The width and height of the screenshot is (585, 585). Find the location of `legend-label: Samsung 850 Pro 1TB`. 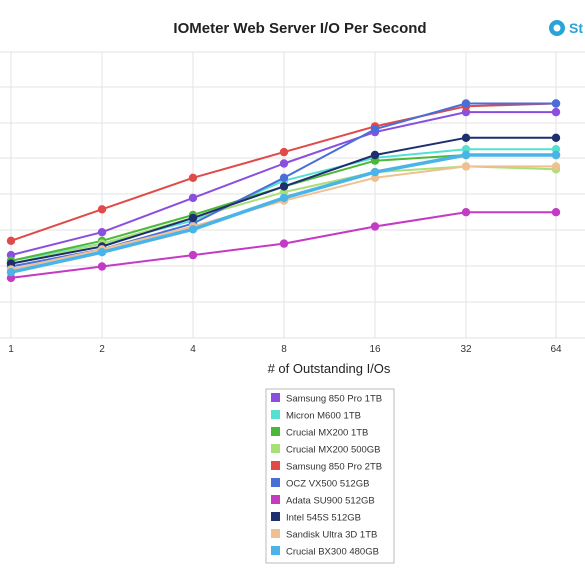

legend-label: Samsung 850 Pro 1TB is located at coordinates (334, 399).